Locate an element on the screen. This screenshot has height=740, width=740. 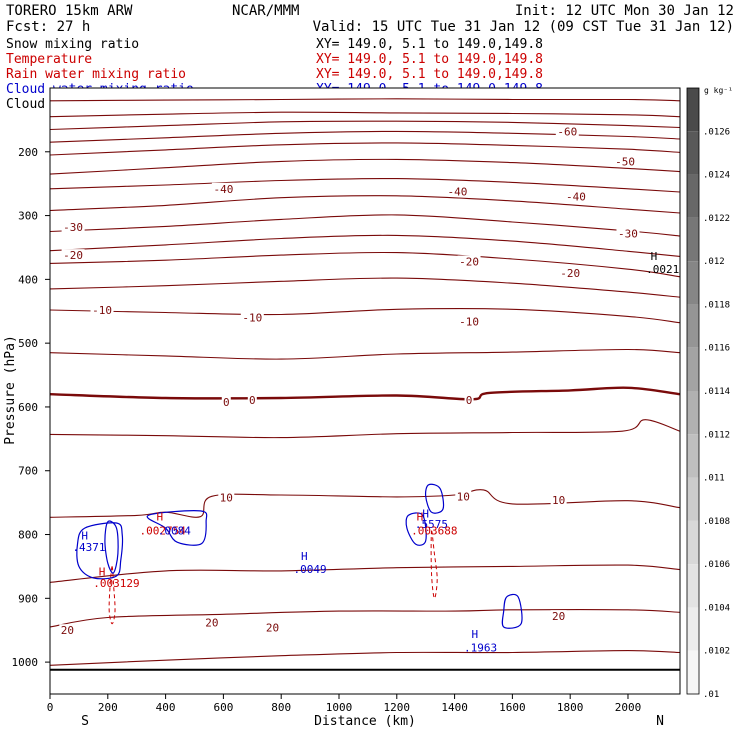
init-label: Init: 12 UTC Mon 30 Jan 12 is located at coordinates (624, 11).